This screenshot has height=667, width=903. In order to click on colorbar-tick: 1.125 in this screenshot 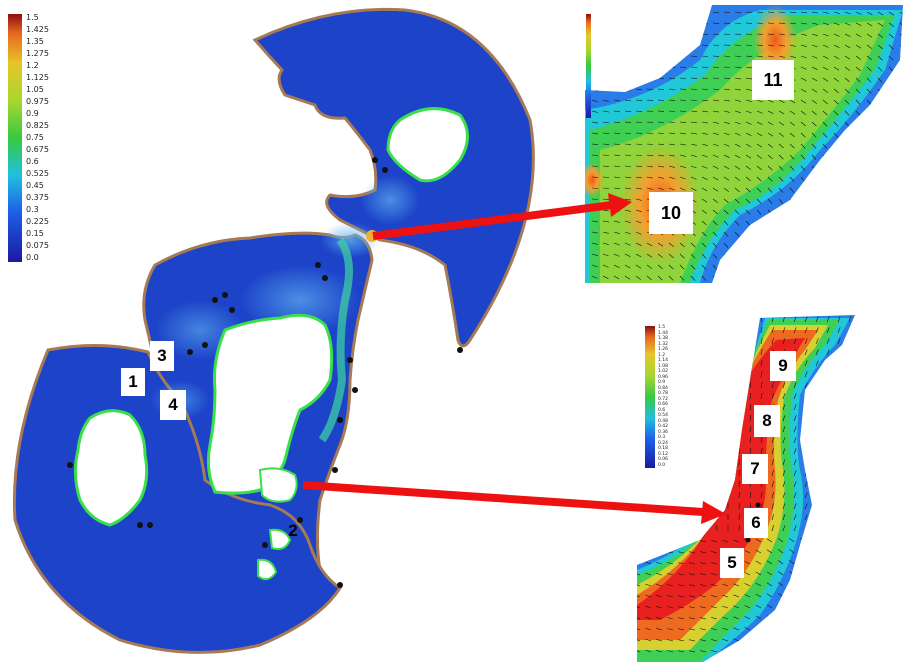, I will do `click(37, 78)`.